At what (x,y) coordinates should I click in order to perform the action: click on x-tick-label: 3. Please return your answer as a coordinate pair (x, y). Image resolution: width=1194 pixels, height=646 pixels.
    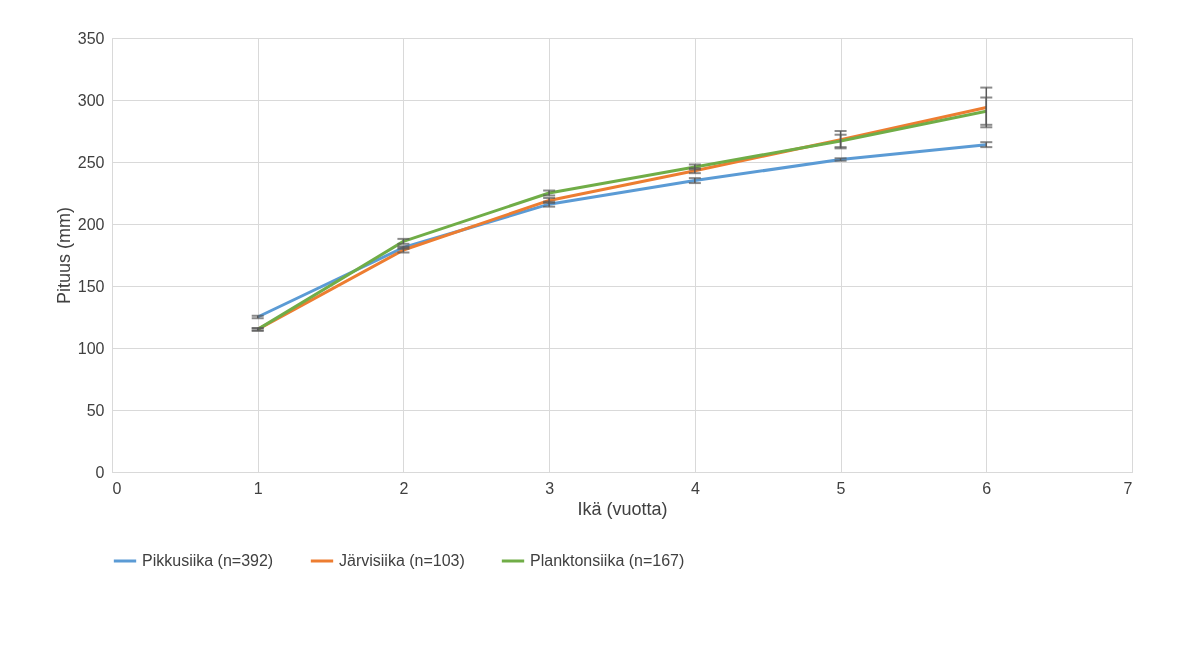
    Looking at the image, I should click on (550, 488).